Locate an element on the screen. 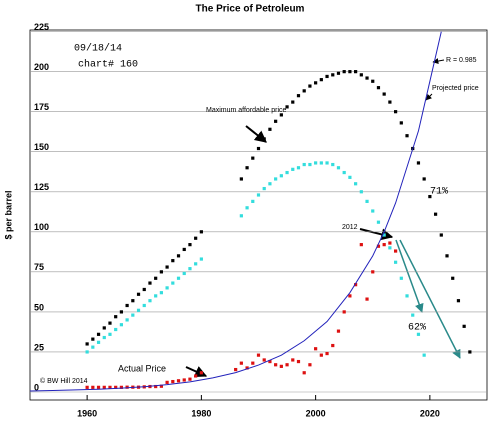 The width and height of the screenshot is (500, 433). y-tick-label: 0 is located at coordinates (36, 387).